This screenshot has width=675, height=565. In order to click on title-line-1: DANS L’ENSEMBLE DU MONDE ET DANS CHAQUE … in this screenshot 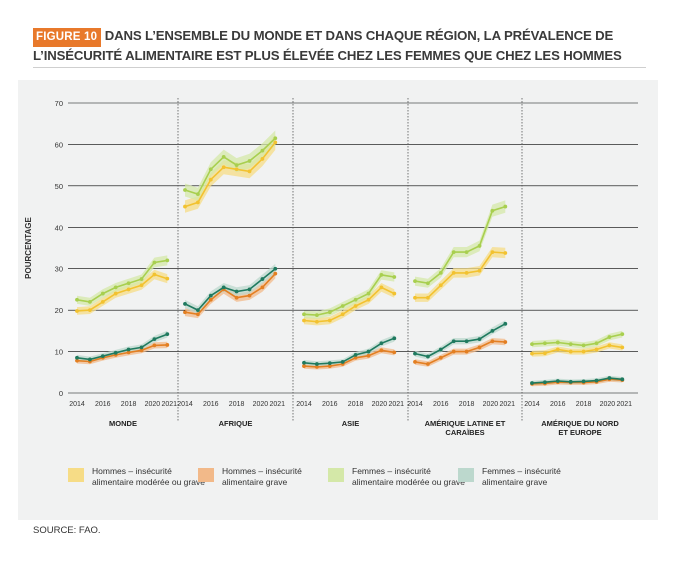, I will do `click(359, 35)`.